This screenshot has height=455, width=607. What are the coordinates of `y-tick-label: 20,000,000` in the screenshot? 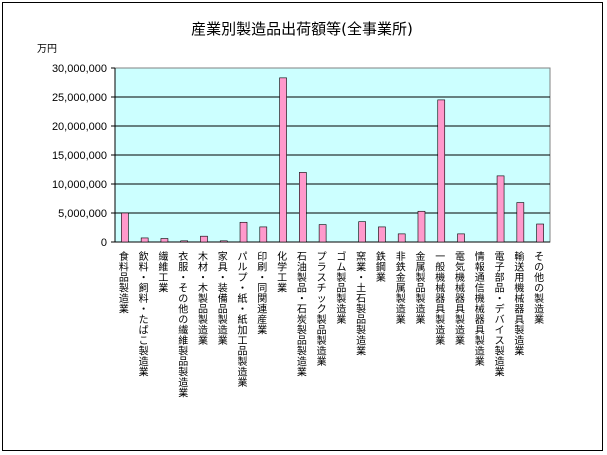 It's located at (79, 127).